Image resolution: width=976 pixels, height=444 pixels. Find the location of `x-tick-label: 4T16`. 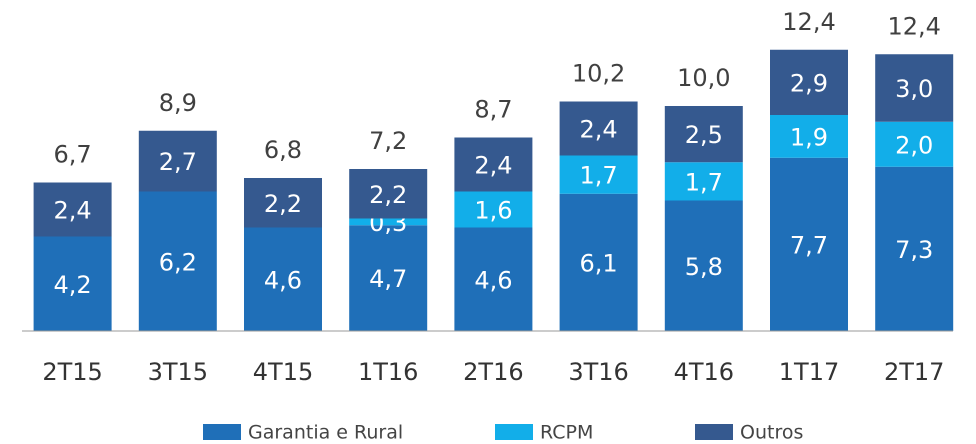

x-tick-label: 4T16 is located at coordinates (704, 372).